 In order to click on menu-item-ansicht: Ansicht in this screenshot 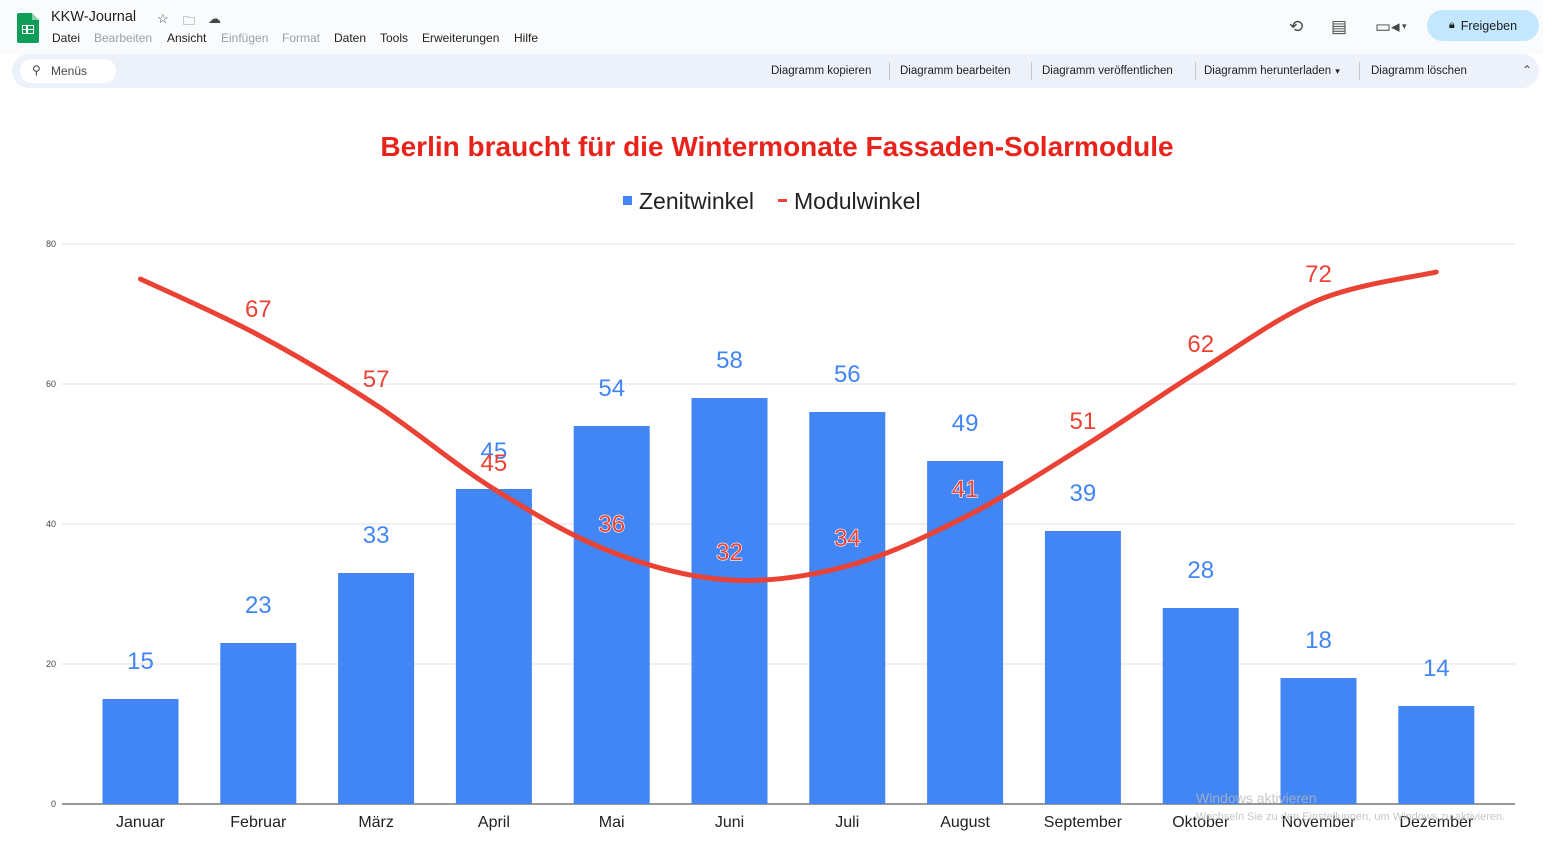, I will do `click(187, 38)`.